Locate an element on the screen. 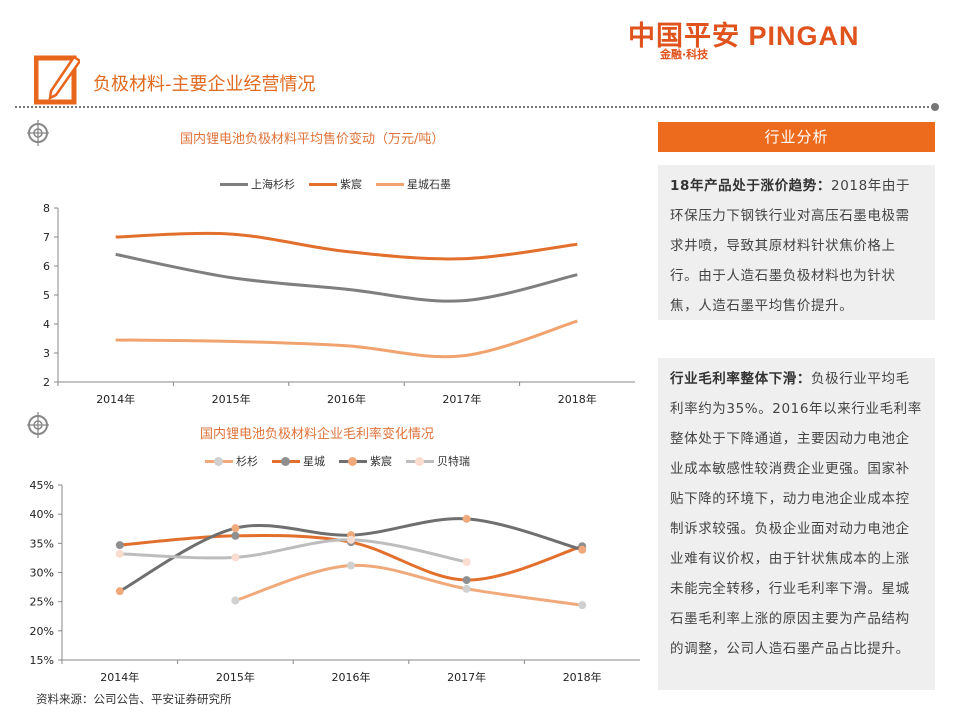 The height and width of the screenshot is (720, 960). y-tick-label: 3 is located at coordinates (46, 353).